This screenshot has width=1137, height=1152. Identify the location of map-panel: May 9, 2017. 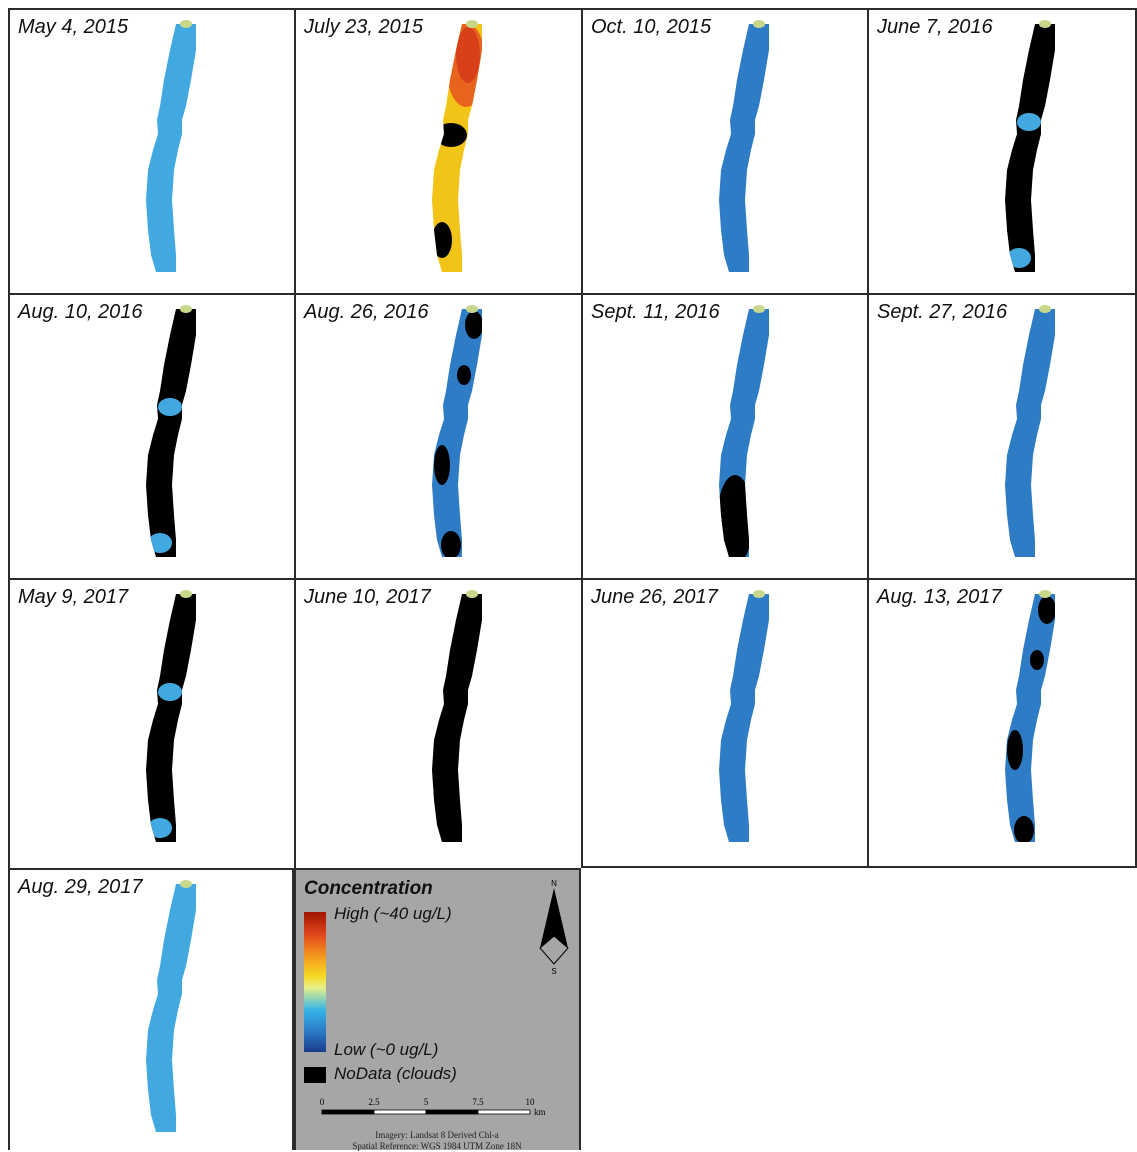
(151, 723).